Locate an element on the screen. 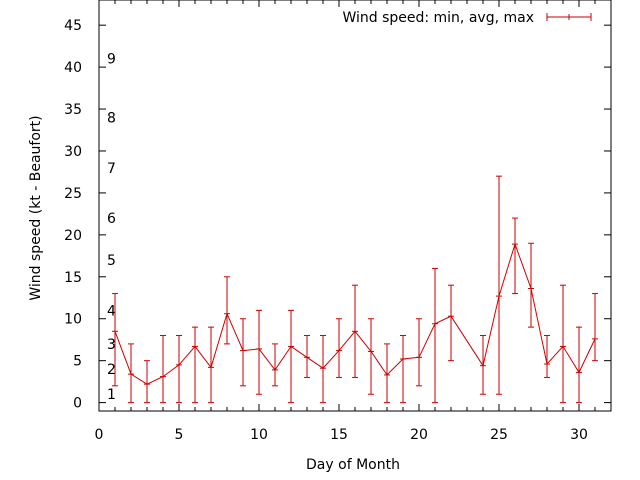 This screenshot has height=480, width=640. x-tick-label: 5 is located at coordinates (179, 435).